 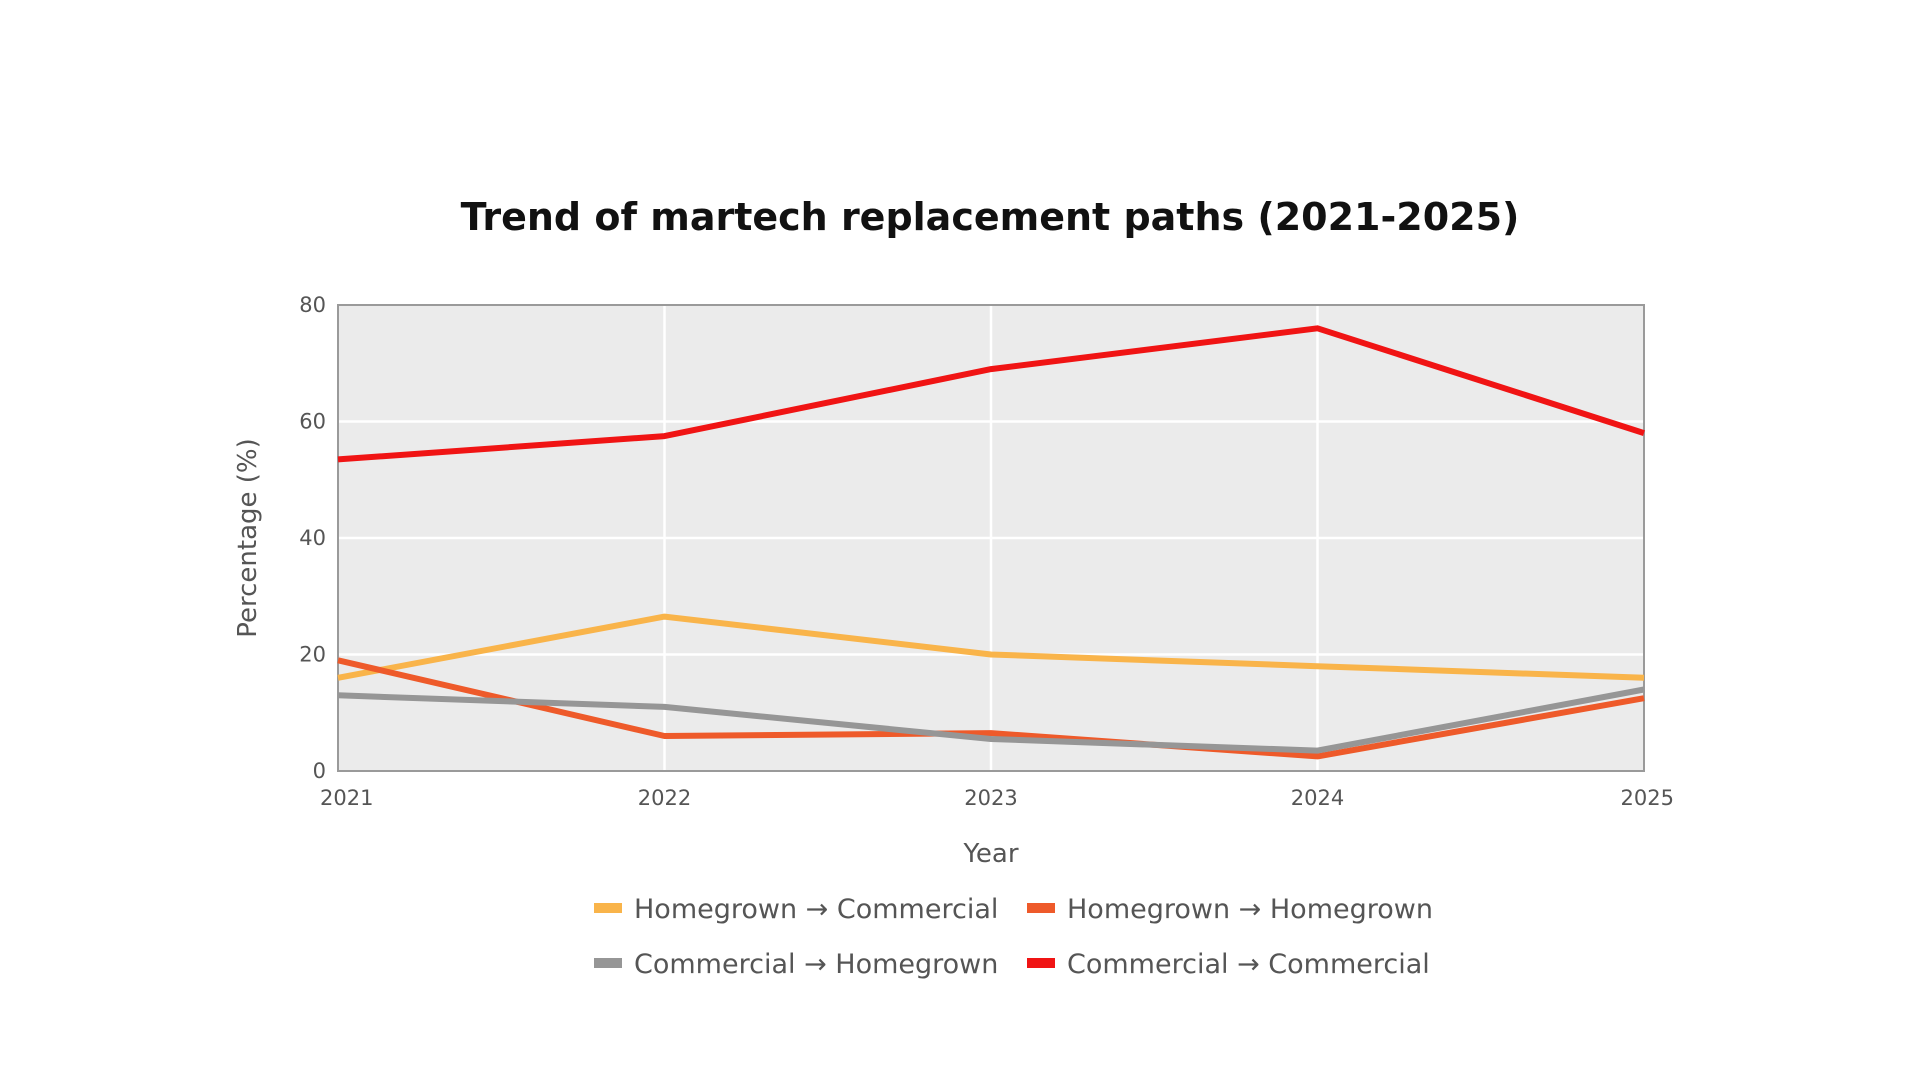 What do you see at coordinates (319, 771) in the screenshot?
I see `y-tick-label: 0` at bounding box center [319, 771].